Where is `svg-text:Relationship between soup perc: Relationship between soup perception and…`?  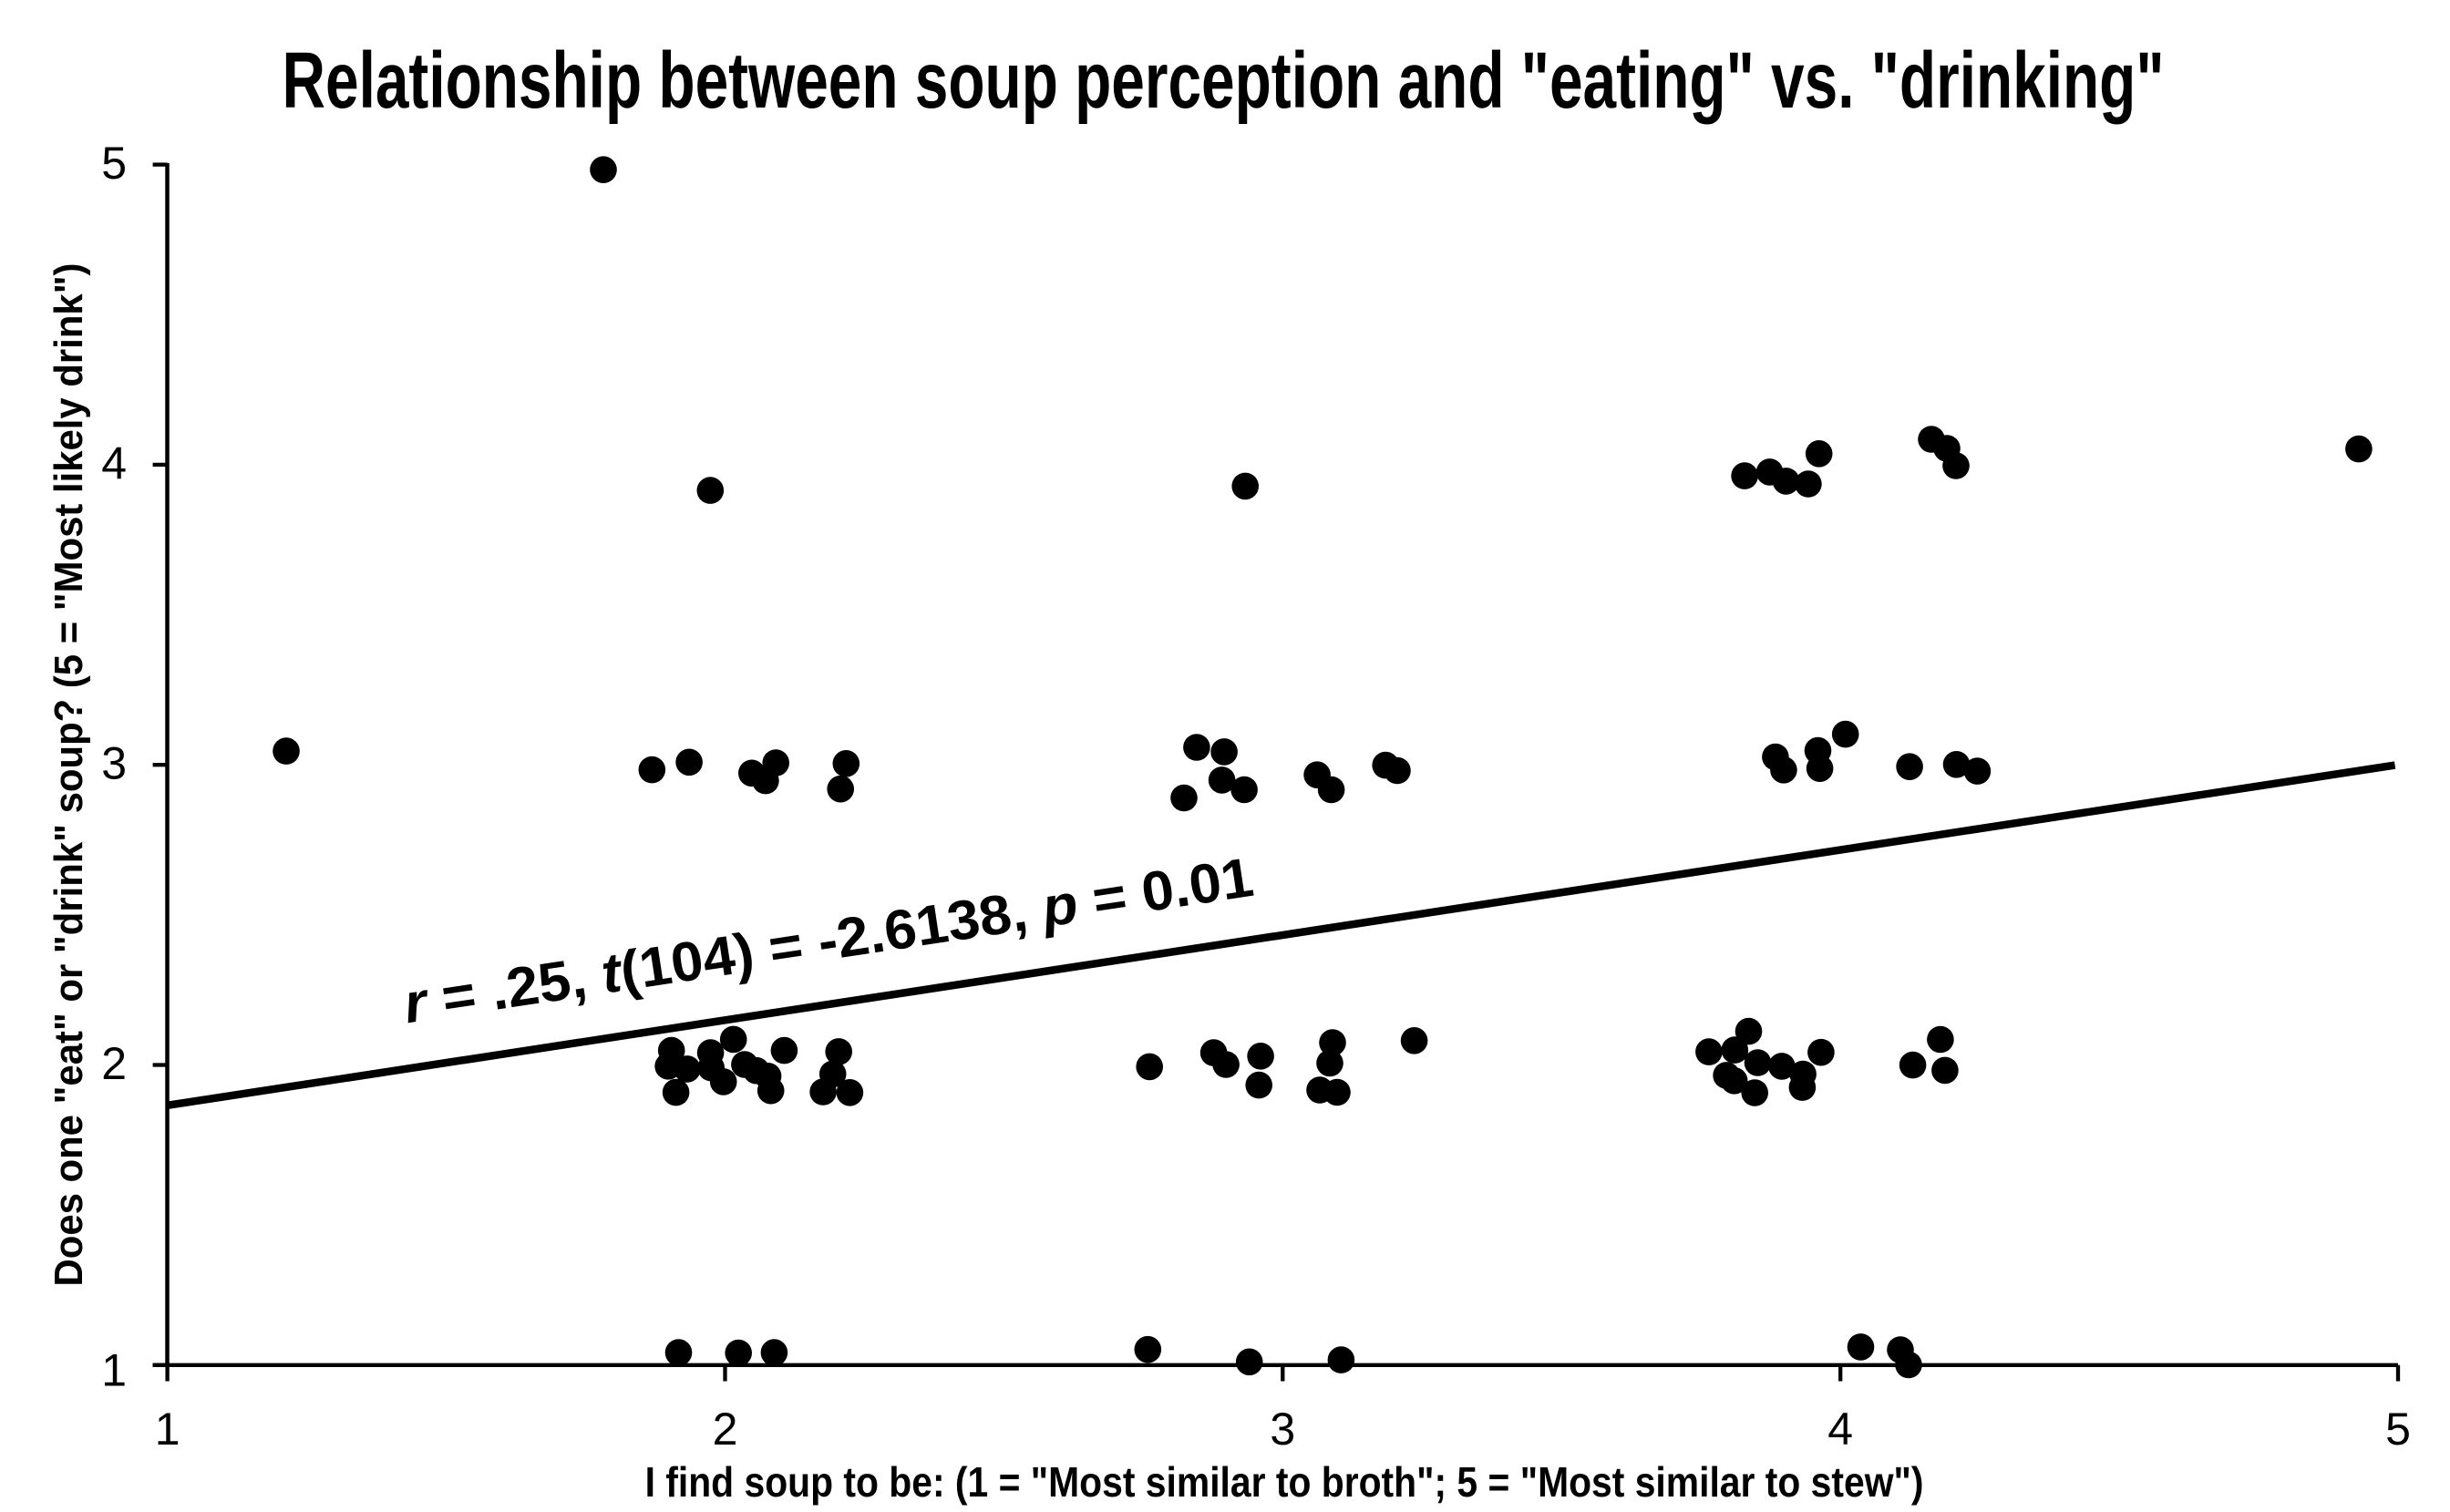 svg-text:Relationship between soup perc: Relationship between soup perception and… is located at coordinates (1224, 81).